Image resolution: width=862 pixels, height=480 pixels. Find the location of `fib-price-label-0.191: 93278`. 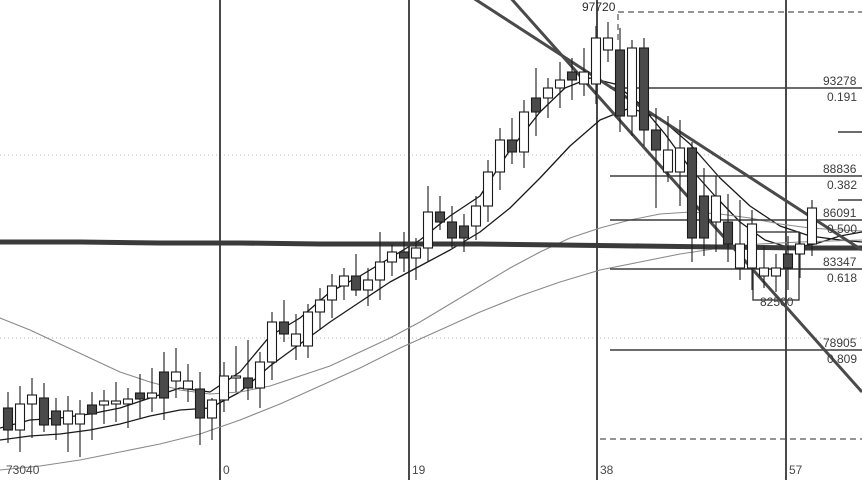

fib-price-label-0.191: 93278 is located at coordinates (840, 81).